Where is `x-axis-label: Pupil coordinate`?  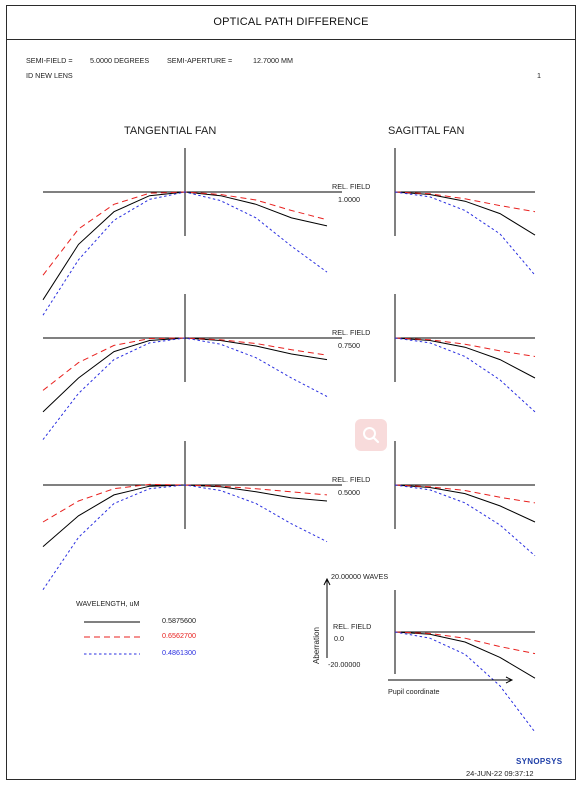
x-axis-label: Pupil coordinate is located at coordinates (414, 691).